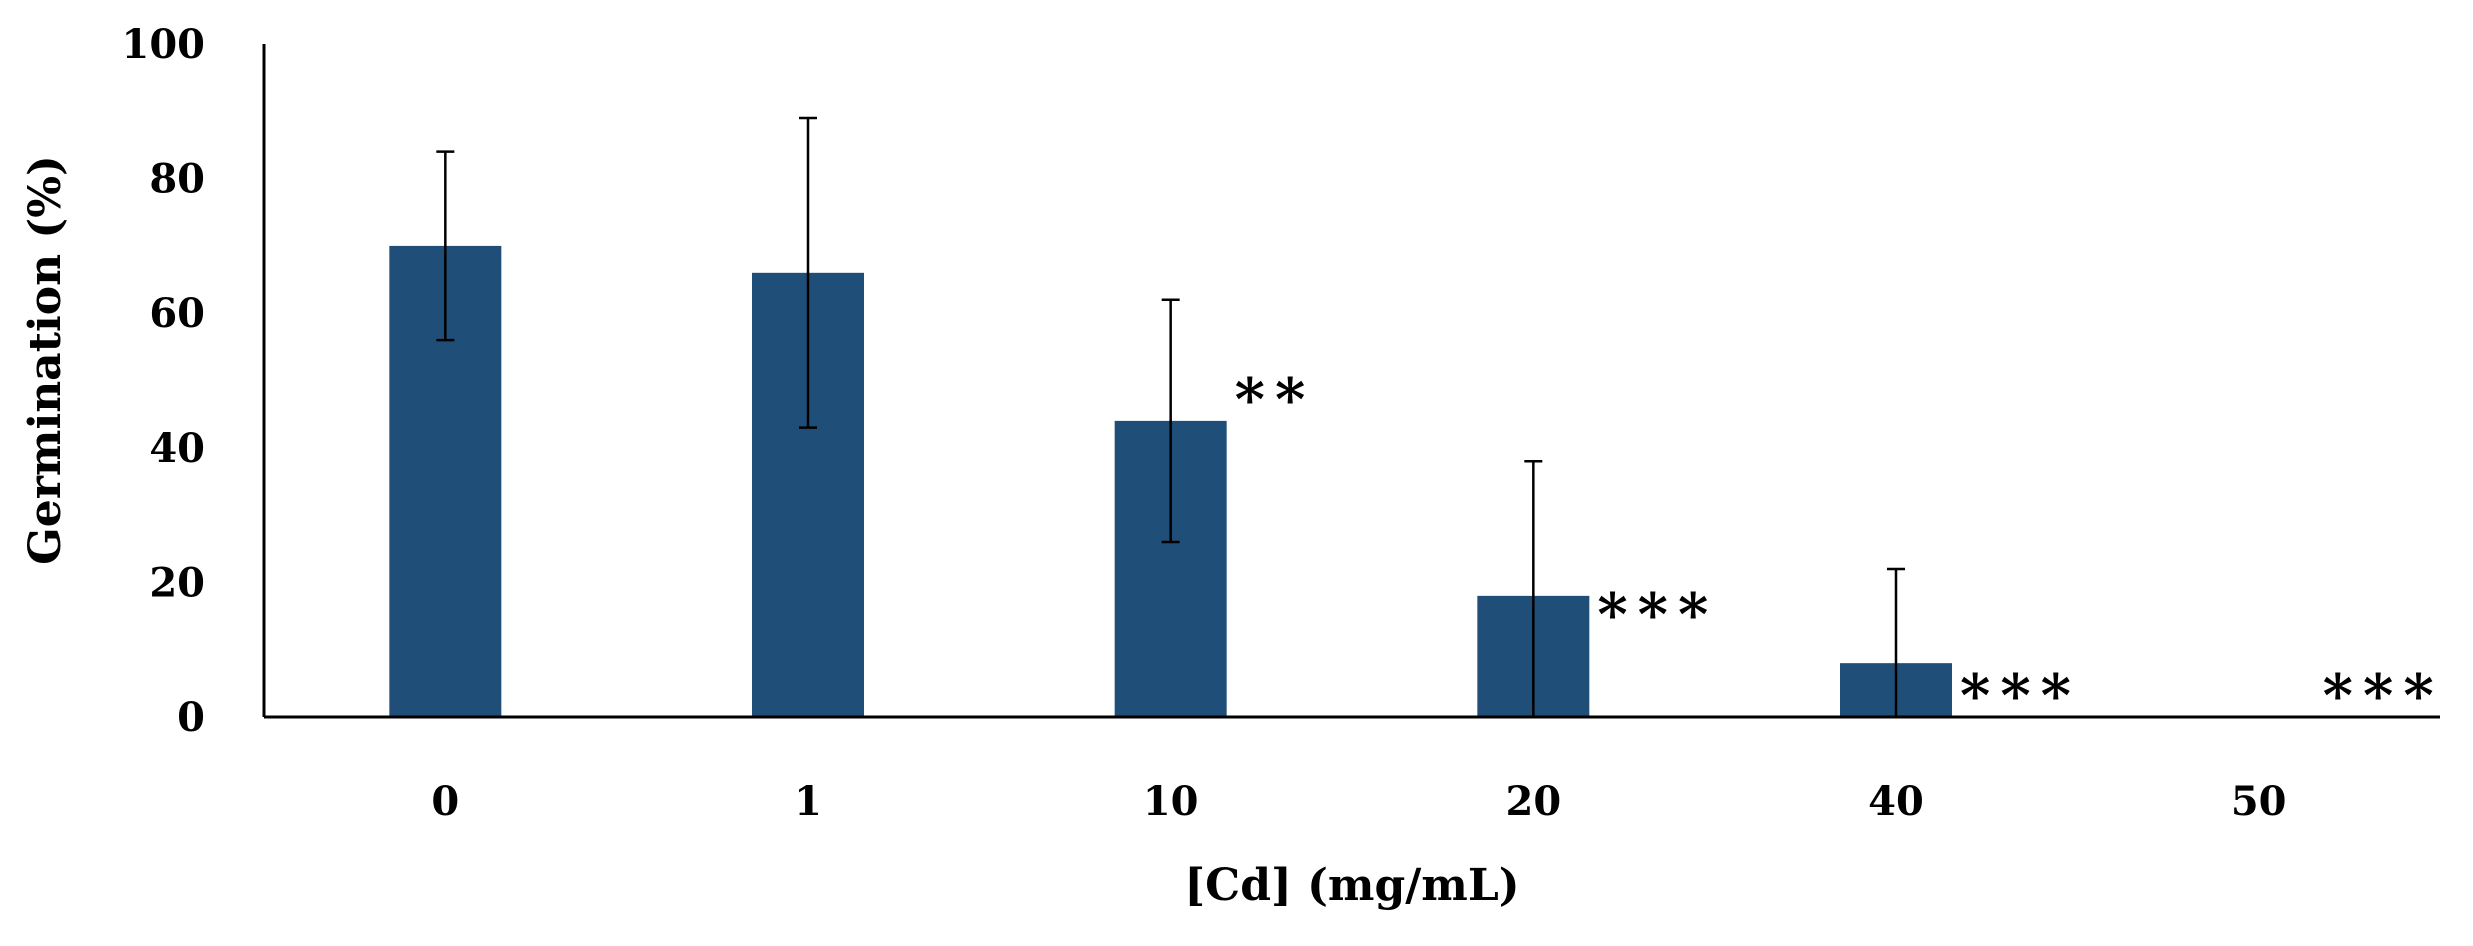  What do you see at coordinates (1896, 801) in the screenshot?
I see `x-tick-label: 40` at bounding box center [1896, 801].